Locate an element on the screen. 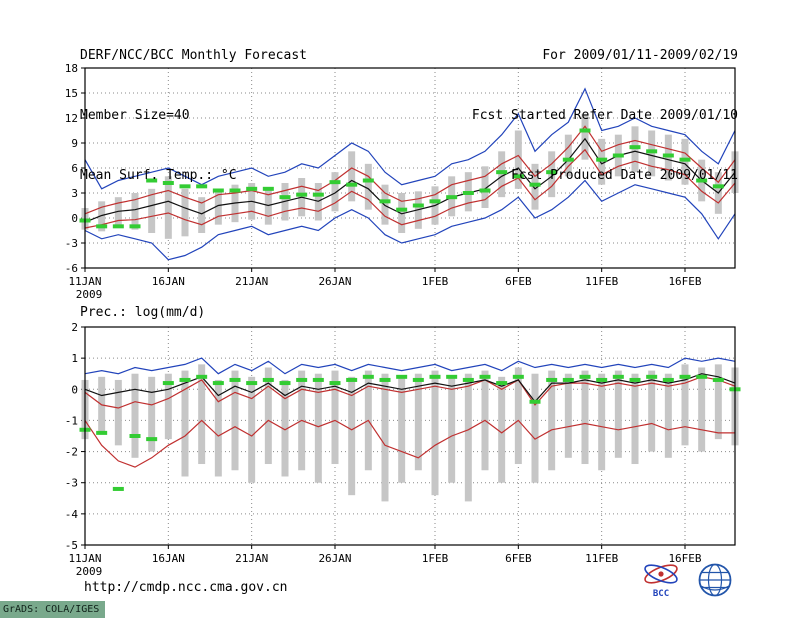 This screenshot has width=800, height=618. ensemble-min-line is located at coordinates (410, 220).